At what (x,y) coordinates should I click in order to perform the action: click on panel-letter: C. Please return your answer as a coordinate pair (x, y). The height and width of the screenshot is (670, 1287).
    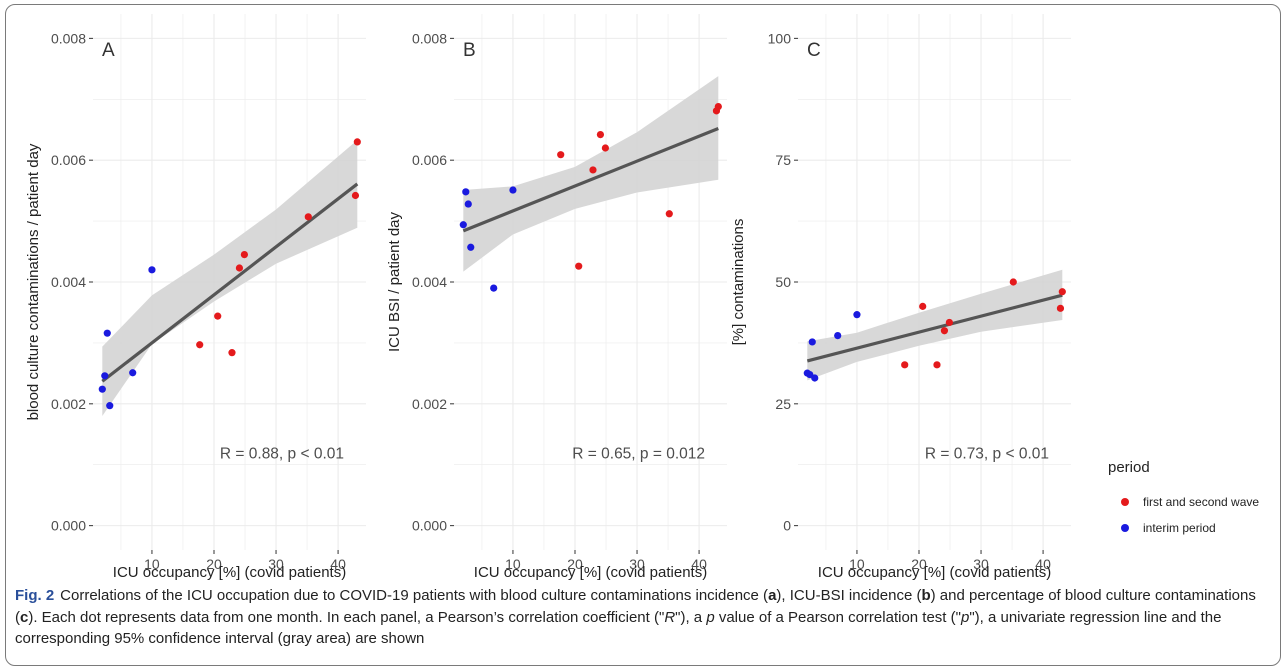
    Looking at the image, I should click on (814, 50).